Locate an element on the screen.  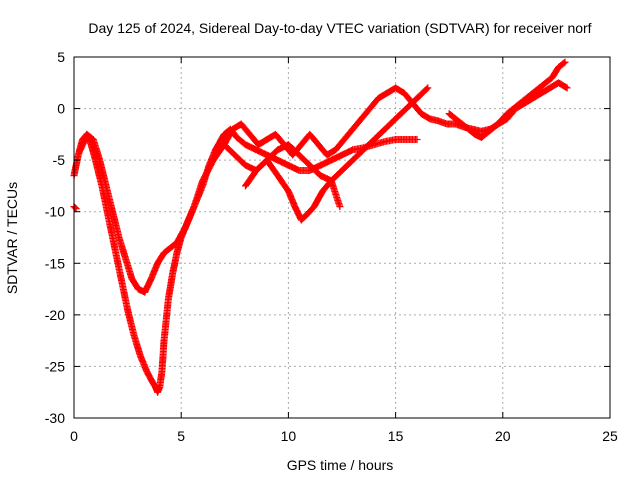
y-tick-label: -30 is located at coordinates (55, 418).